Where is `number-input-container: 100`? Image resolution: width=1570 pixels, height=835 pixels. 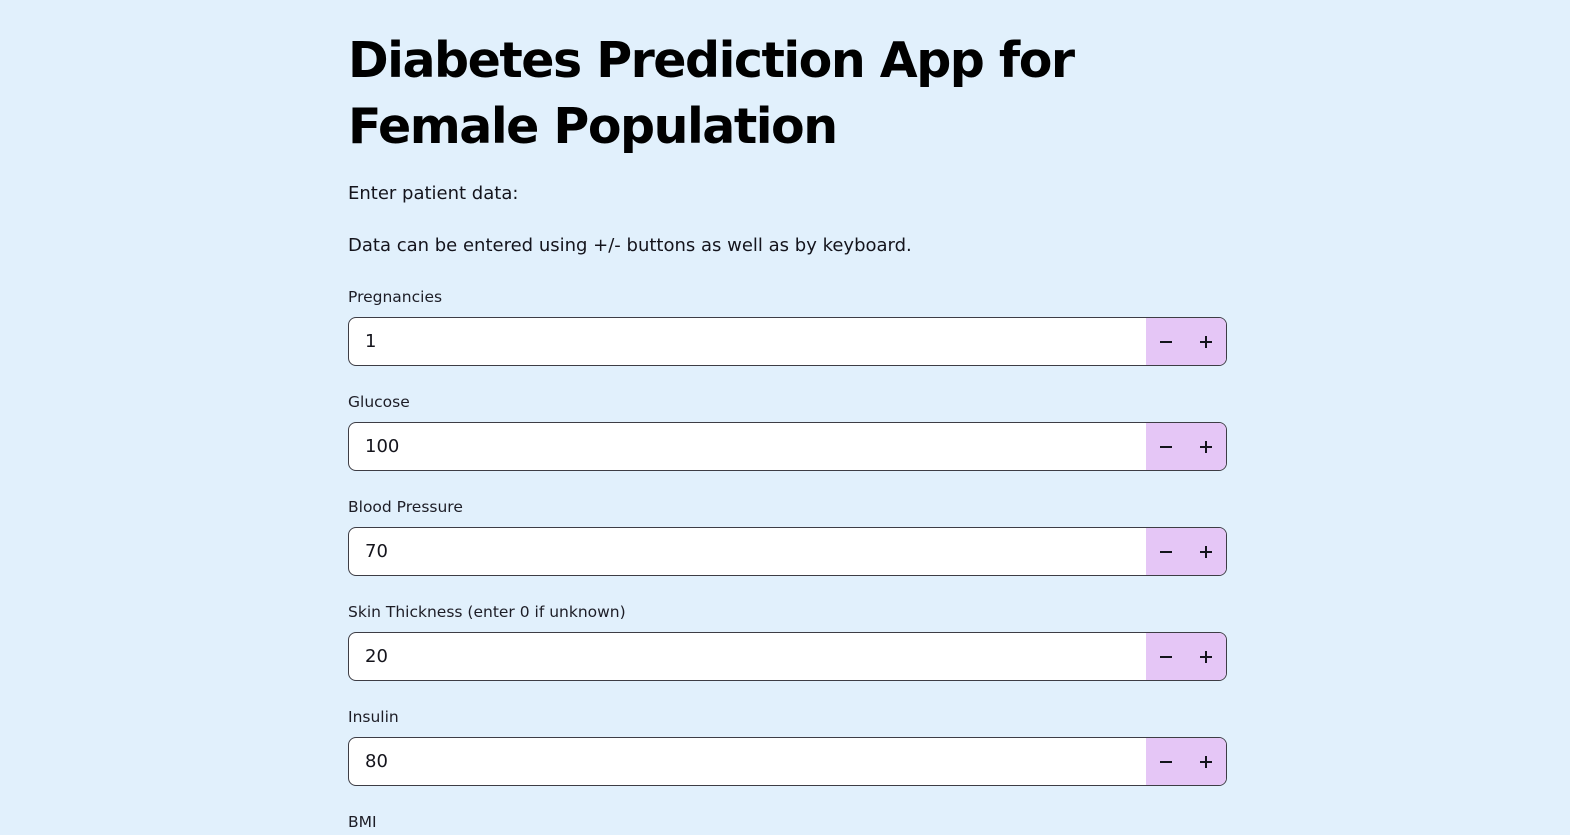 number-input-container: 100 is located at coordinates (787, 446).